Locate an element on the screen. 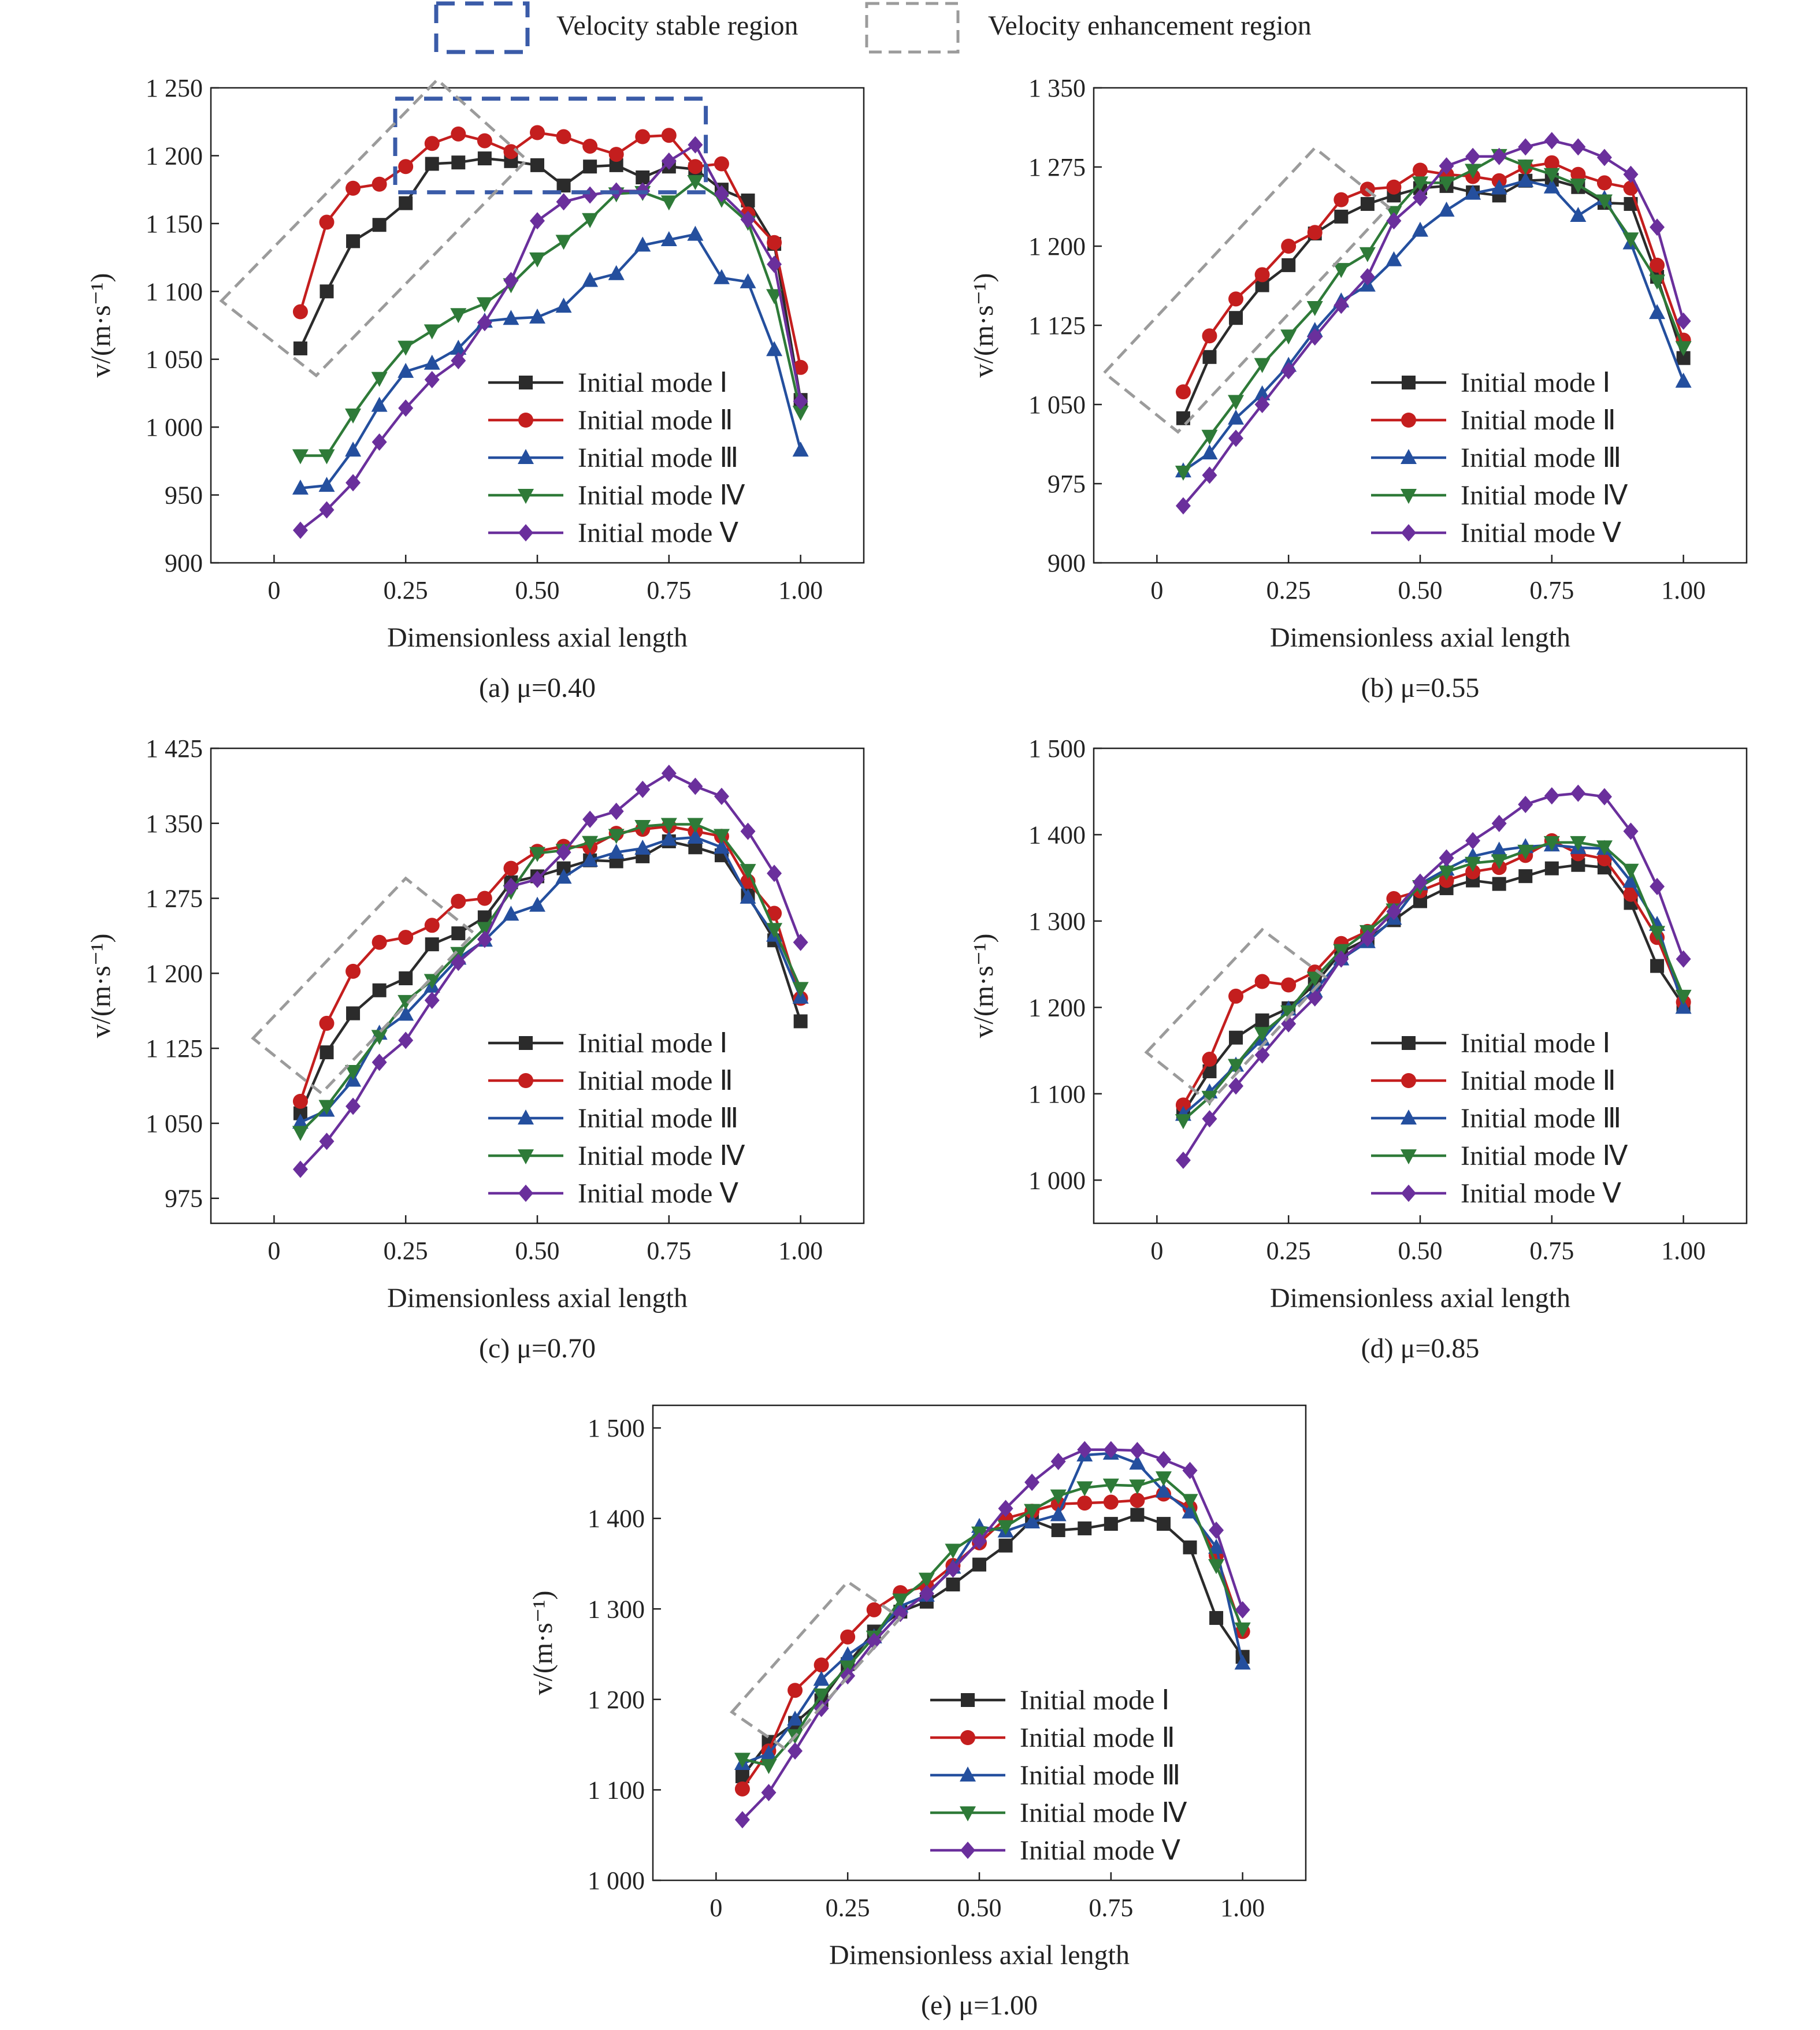  velocity-enhancement-legend-label: Velocity enhancement region is located at coordinates (1150, 25).